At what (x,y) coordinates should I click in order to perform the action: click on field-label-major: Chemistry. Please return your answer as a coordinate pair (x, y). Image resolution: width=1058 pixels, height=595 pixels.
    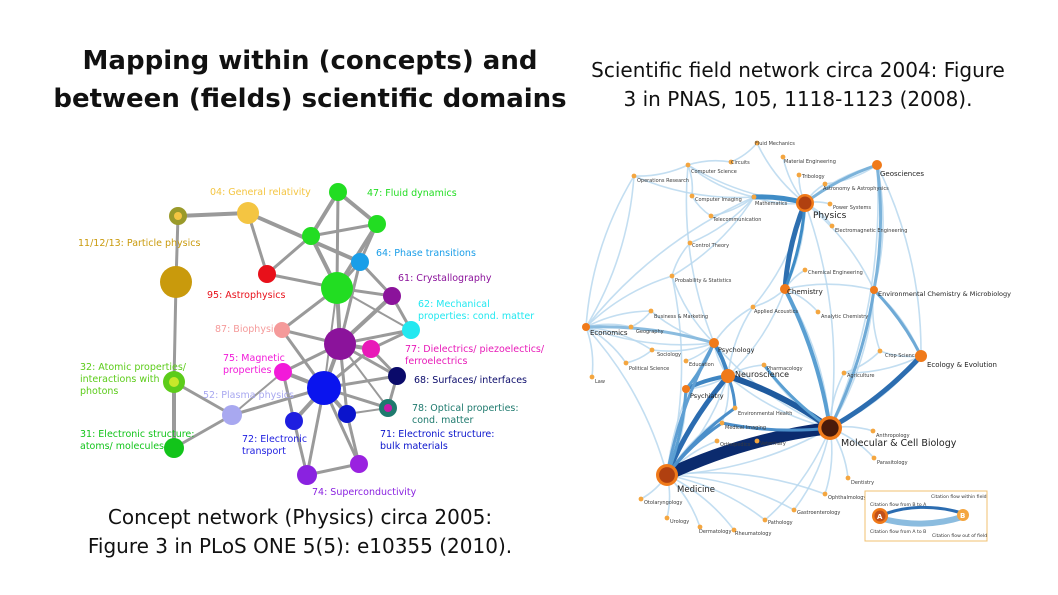
    Looking at the image, I should click on (805, 292).